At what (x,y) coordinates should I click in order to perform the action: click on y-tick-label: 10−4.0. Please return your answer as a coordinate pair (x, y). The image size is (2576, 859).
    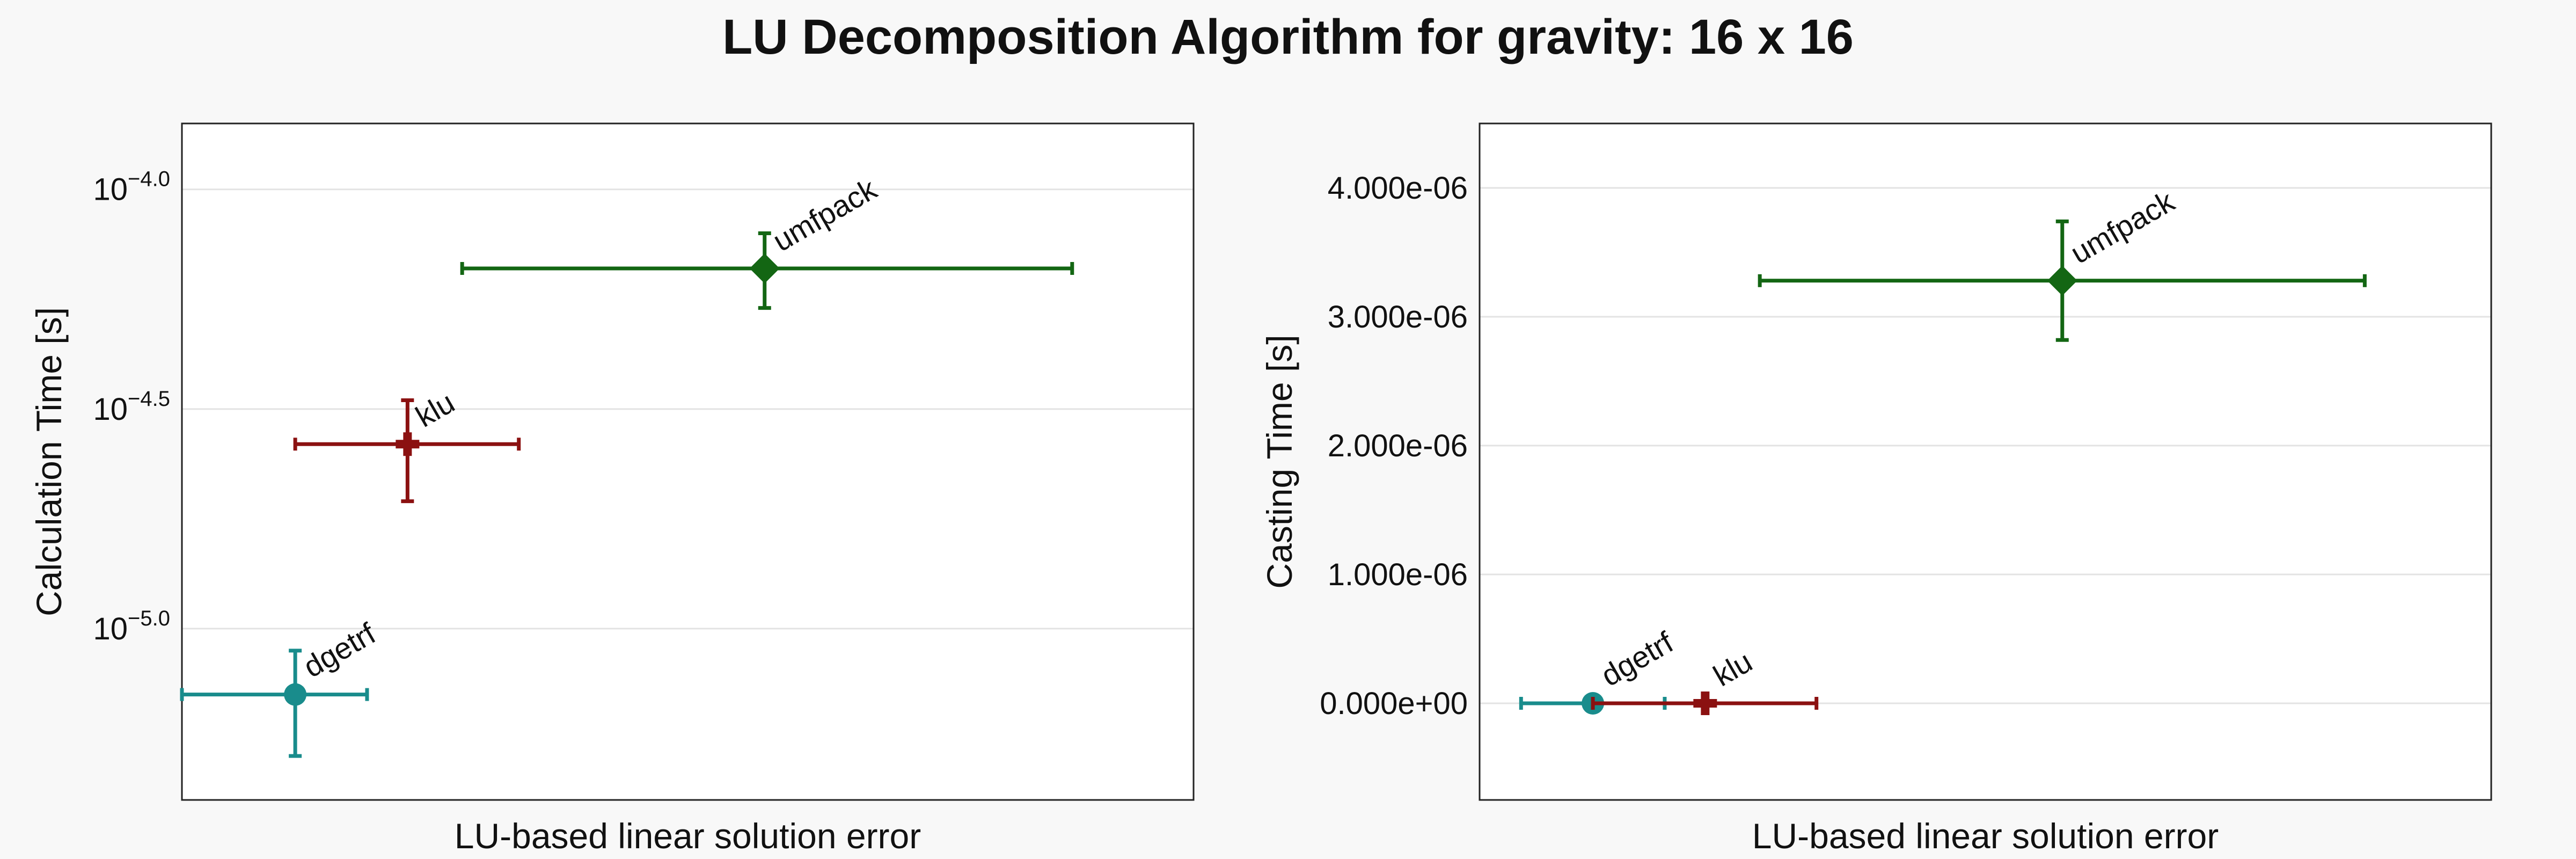
    Looking at the image, I should click on (131, 187).